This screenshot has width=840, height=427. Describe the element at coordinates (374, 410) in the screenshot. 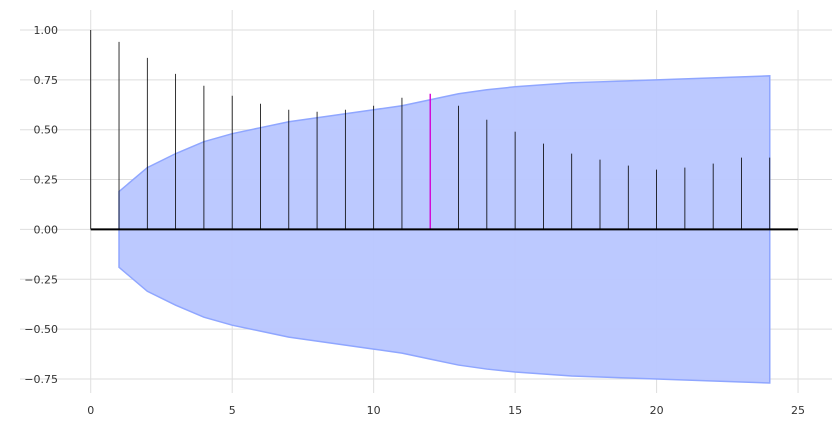

I see `x-tick-label: 10` at that location.